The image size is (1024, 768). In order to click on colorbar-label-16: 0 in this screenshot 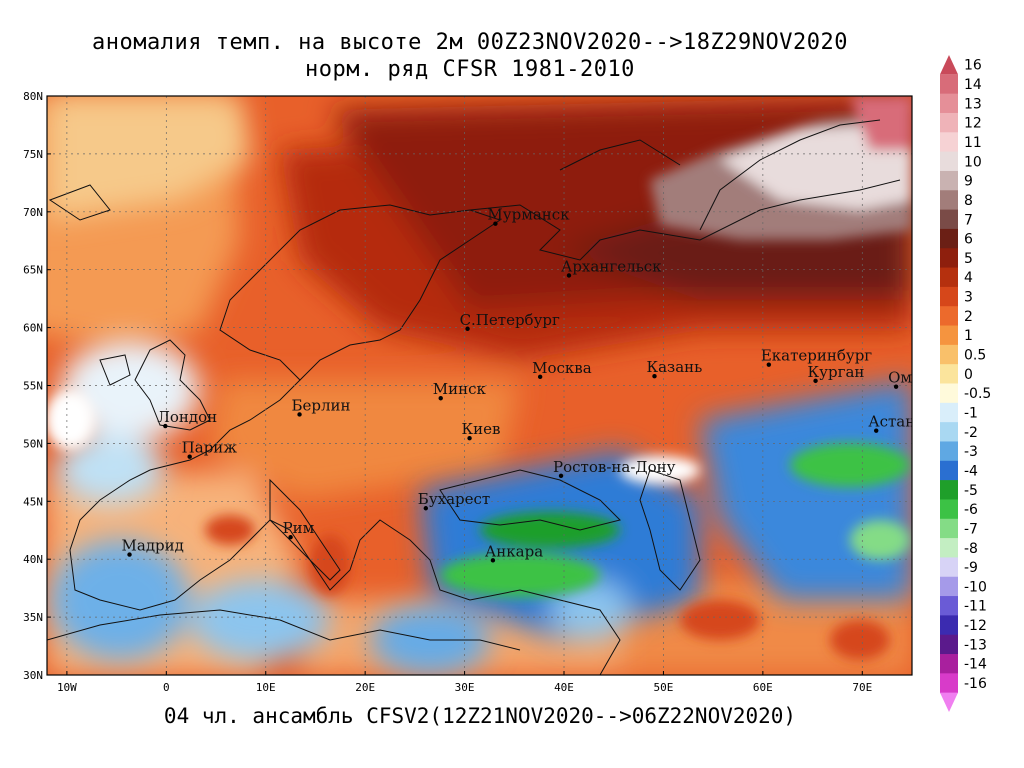, I will do `click(968, 375)`.